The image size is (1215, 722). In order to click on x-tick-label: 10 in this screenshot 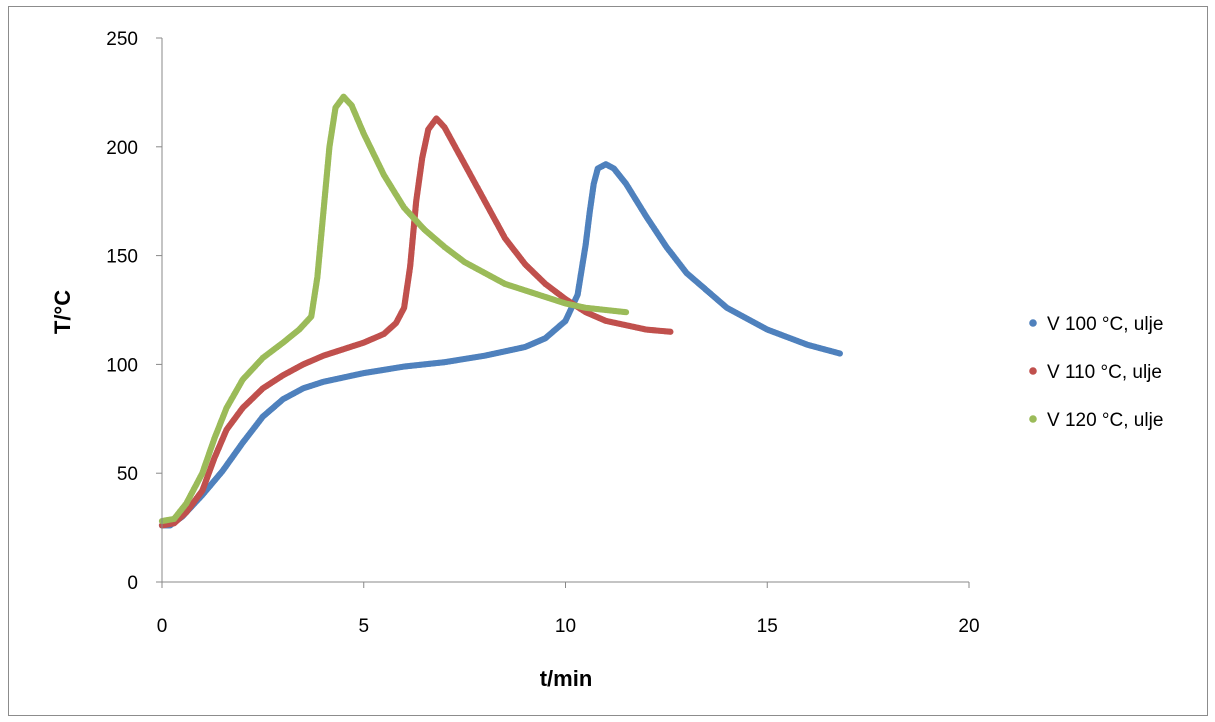, I will do `click(565, 626)`.